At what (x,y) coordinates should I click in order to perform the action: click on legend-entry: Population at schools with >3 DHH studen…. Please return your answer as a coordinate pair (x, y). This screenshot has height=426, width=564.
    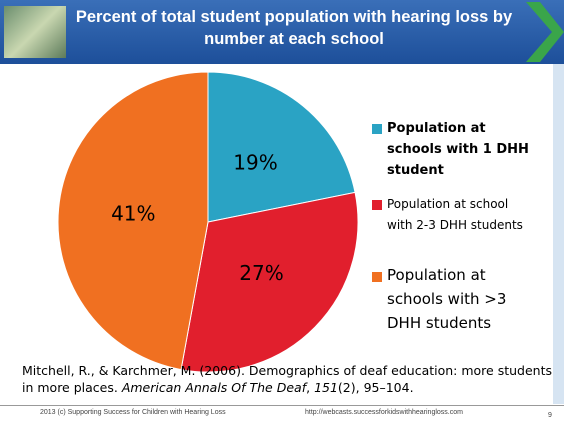
    Looking at the image, I should click on (447, 299).